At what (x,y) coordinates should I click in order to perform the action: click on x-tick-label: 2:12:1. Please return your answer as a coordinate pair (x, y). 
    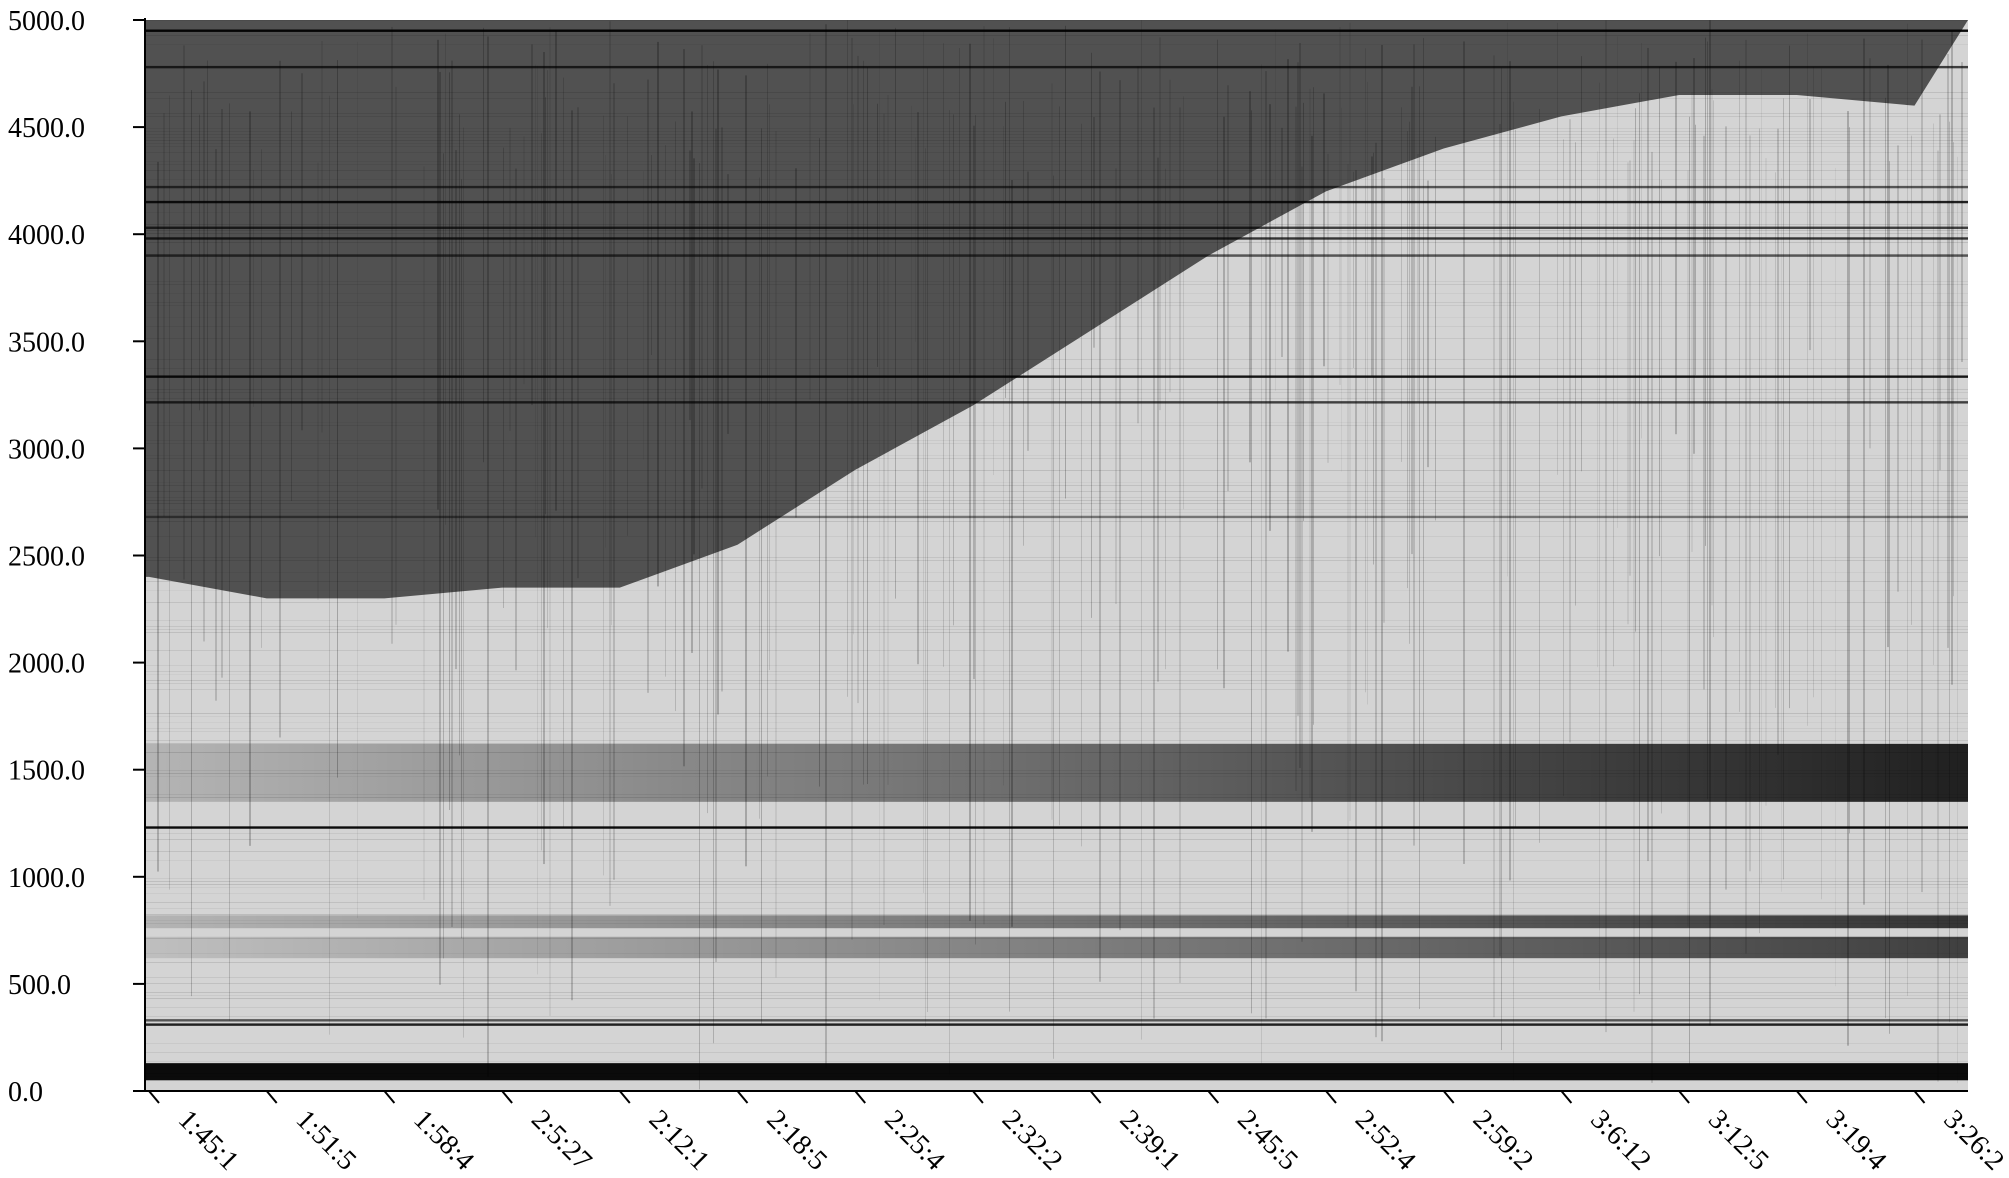
    Looking at the image, I should click on (679, 1140).